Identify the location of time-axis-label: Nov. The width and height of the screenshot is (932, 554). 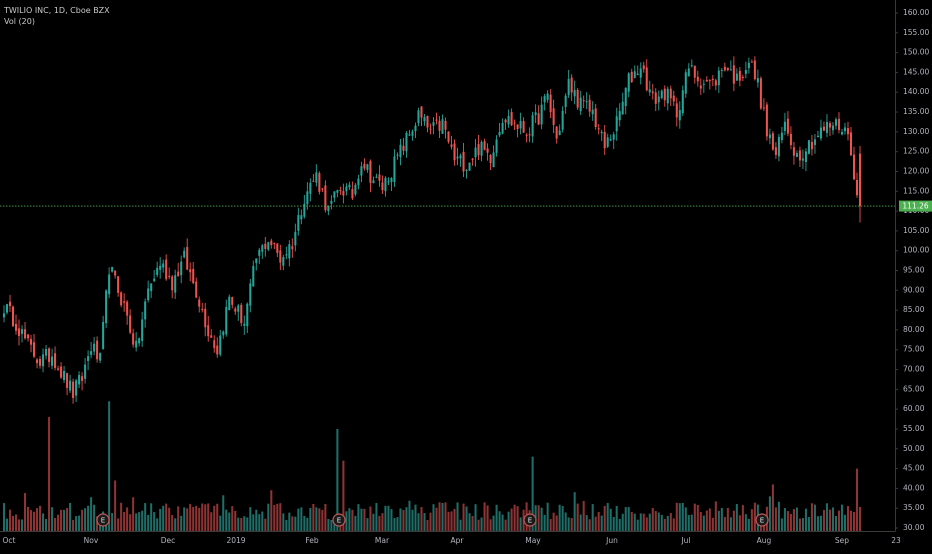
(91, 540).